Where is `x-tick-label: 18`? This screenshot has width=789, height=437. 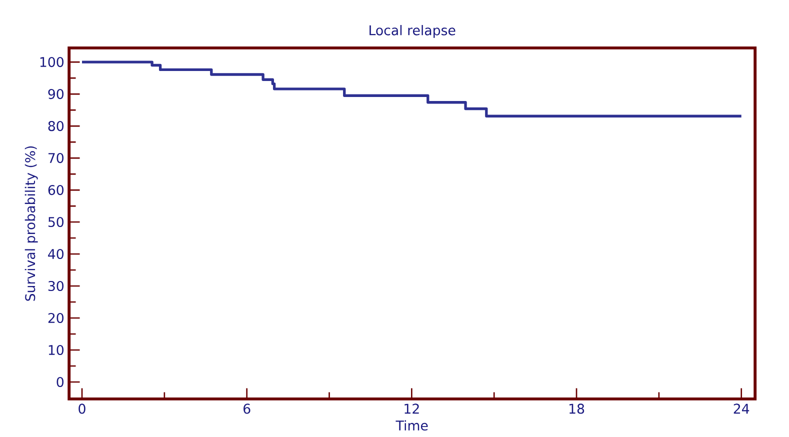
x-tick-label: 18 is located at coordinates (576, 409).